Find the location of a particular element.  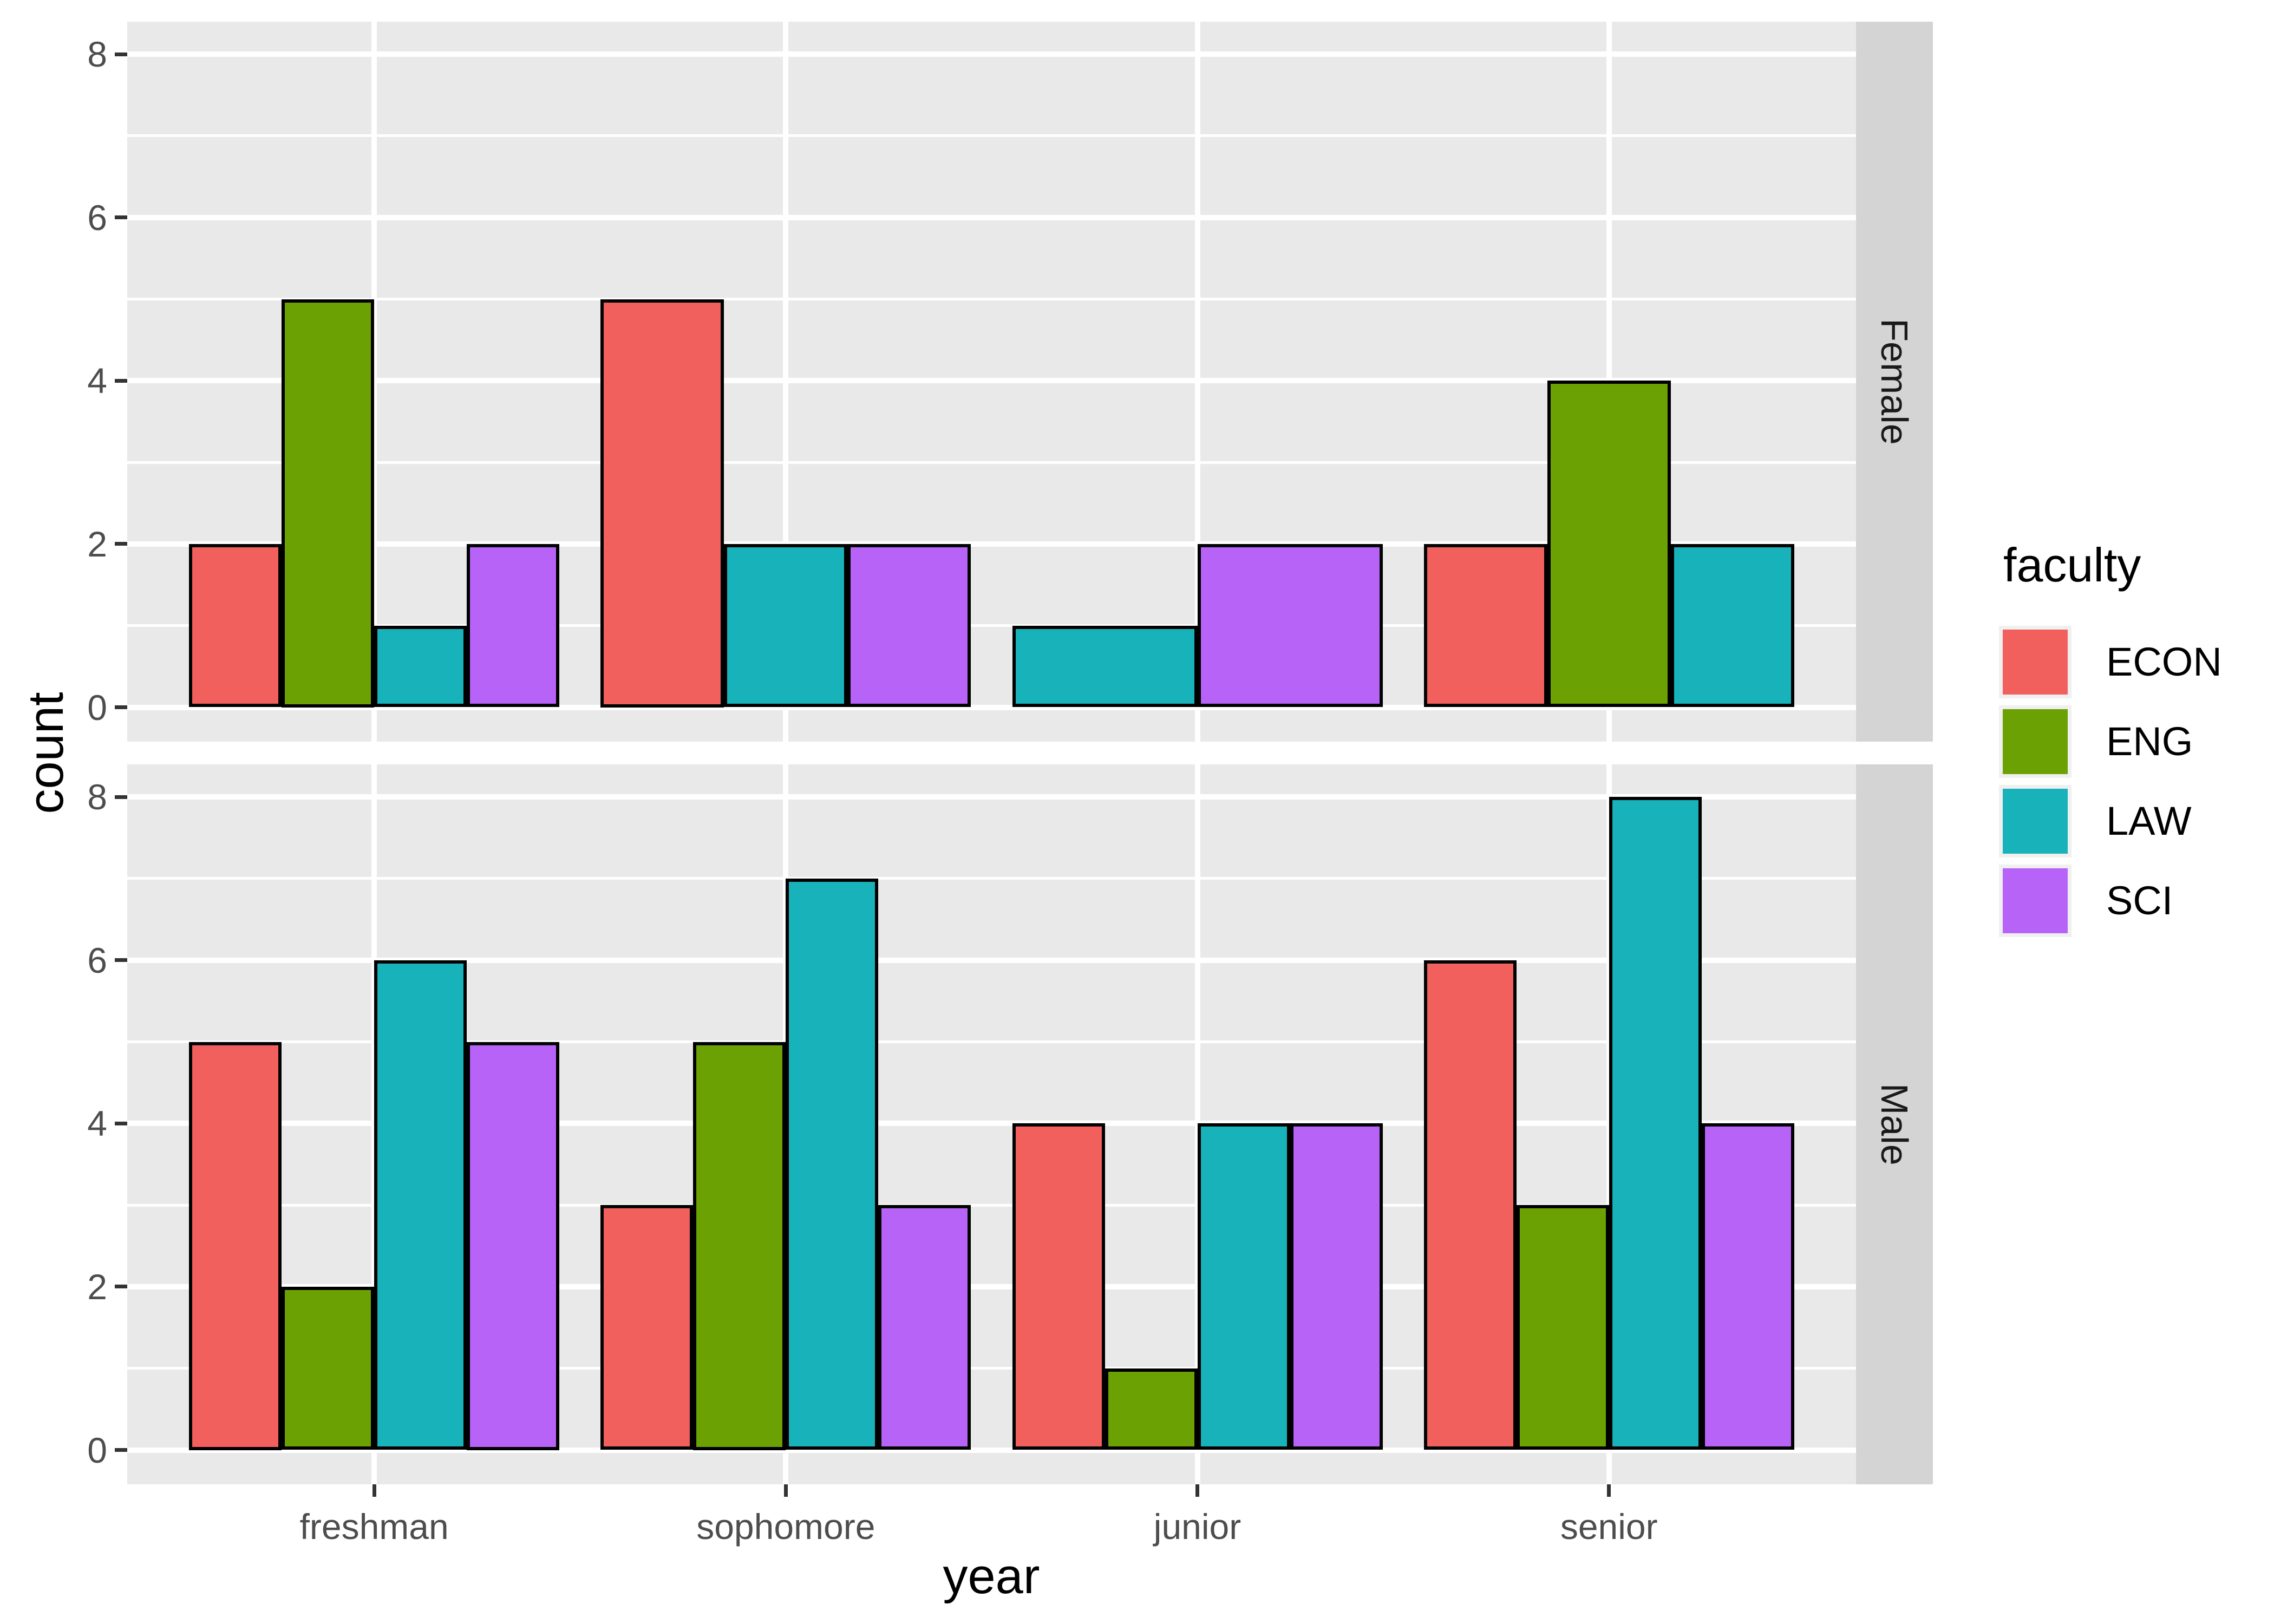

legend-label-sci: SCI is located at coordinates (2140, 900).